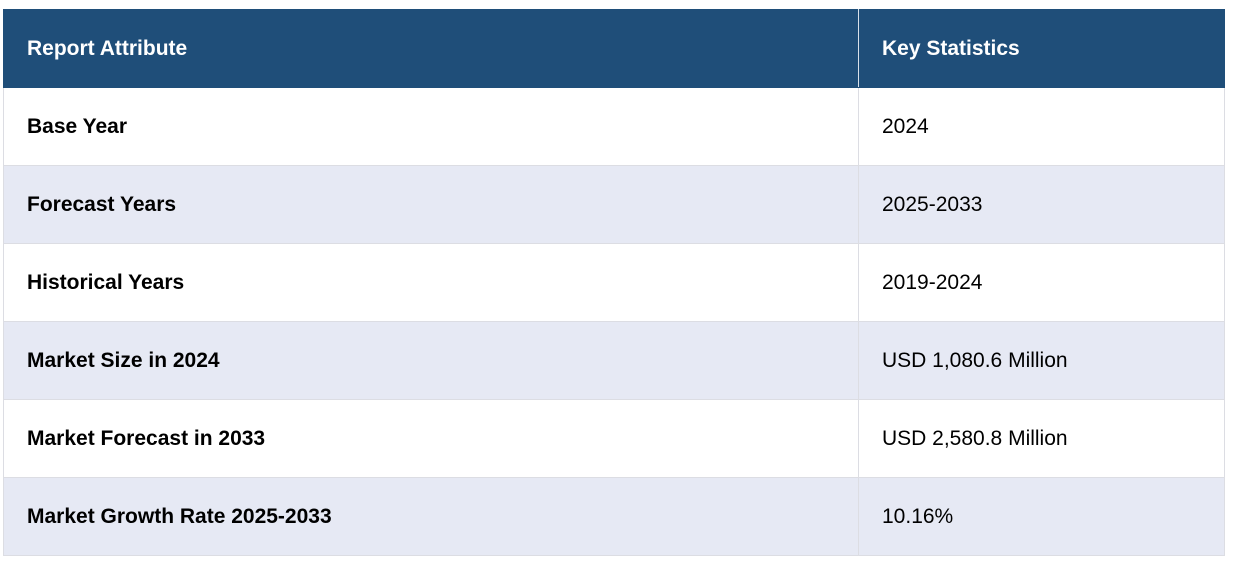 The width and height of the screenshot is (1236, 562). What do you see at coordinates (431, 438) in the screenshot?
I see `row-attribute-market-forecast: Market Forecast in 2033` at bounding box center [431, 438].